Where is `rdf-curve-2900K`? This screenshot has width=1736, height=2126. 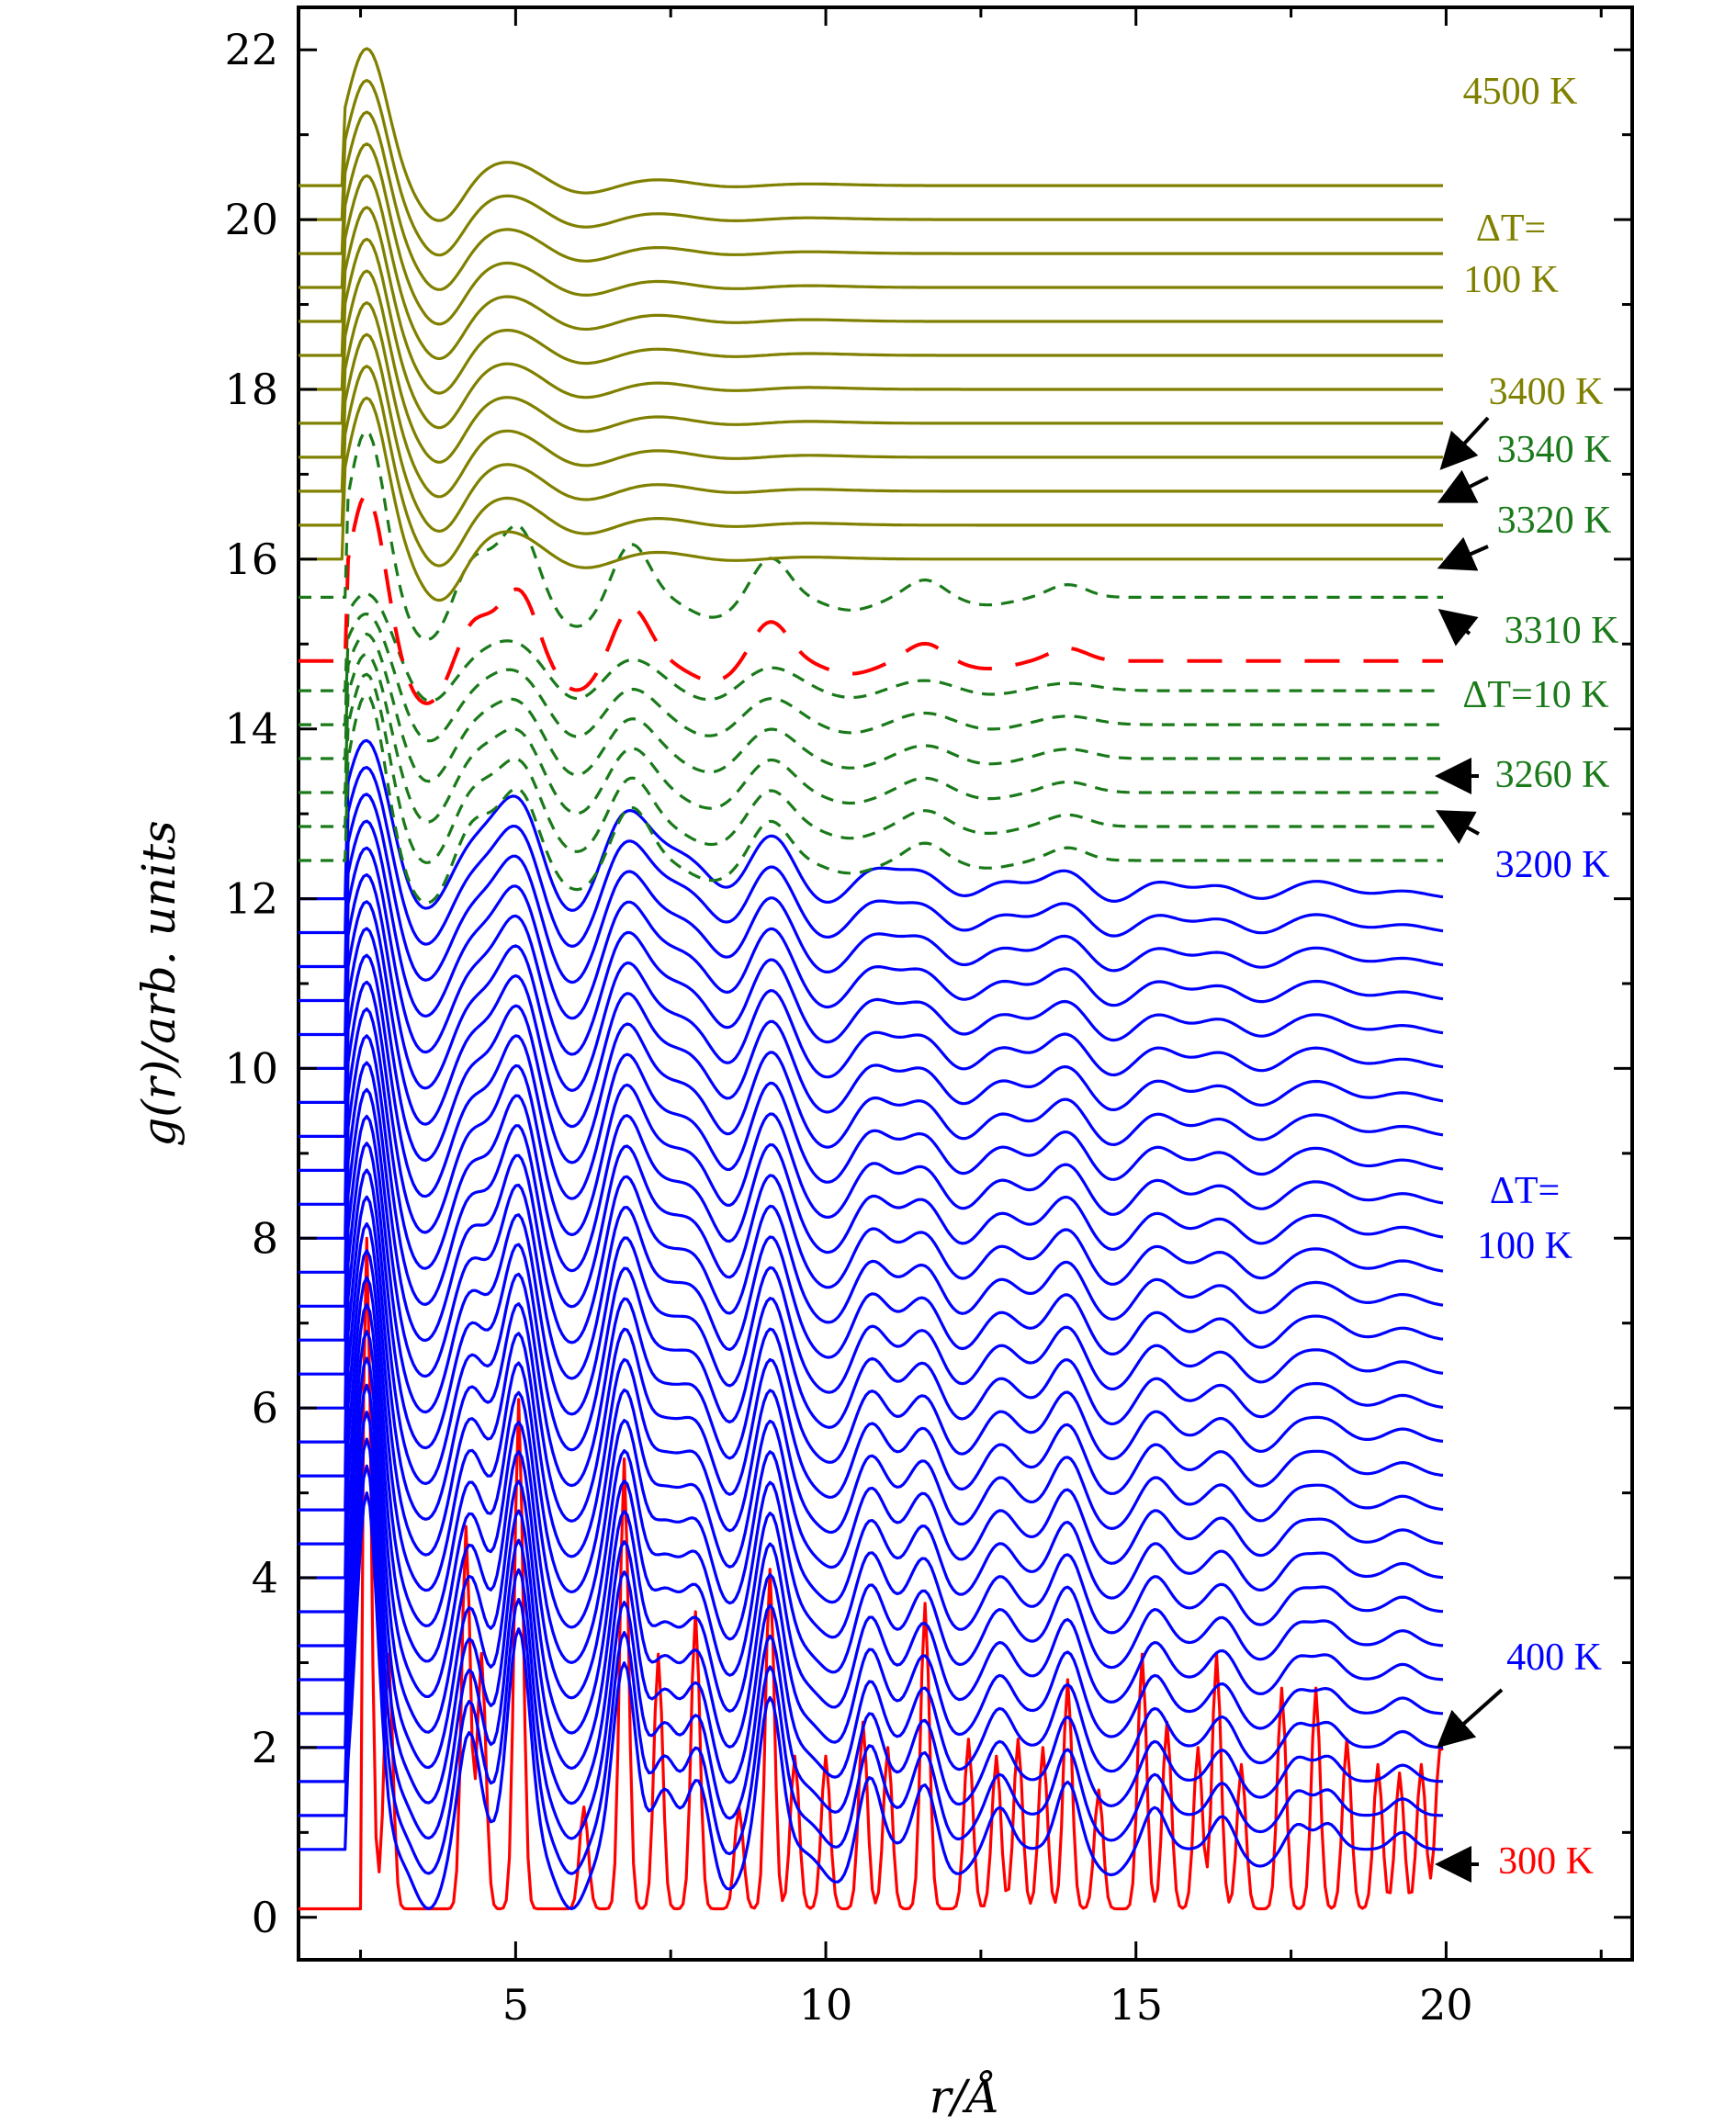 rdf-curve-2900K is located at coordinates (871, 919).